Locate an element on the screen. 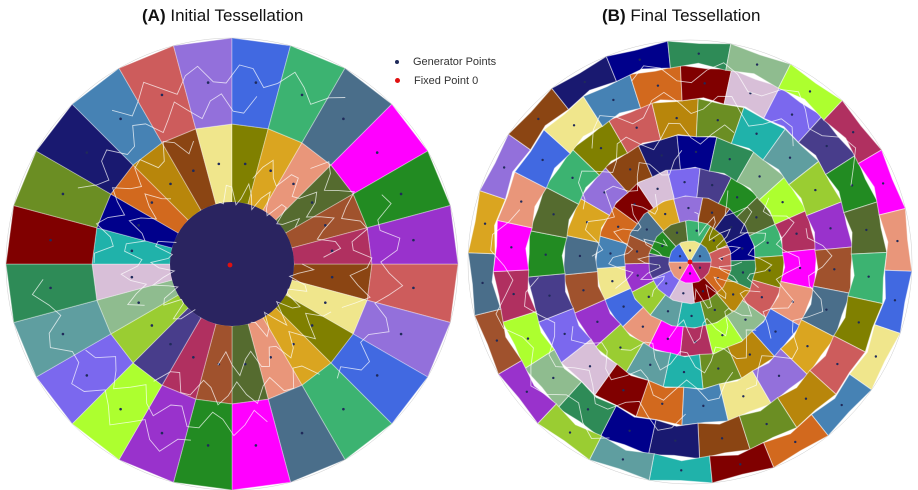 This screenshot has height=490, width=918. legend: Generator Points Fixed Point 0 is located at coordinates (445, 71).